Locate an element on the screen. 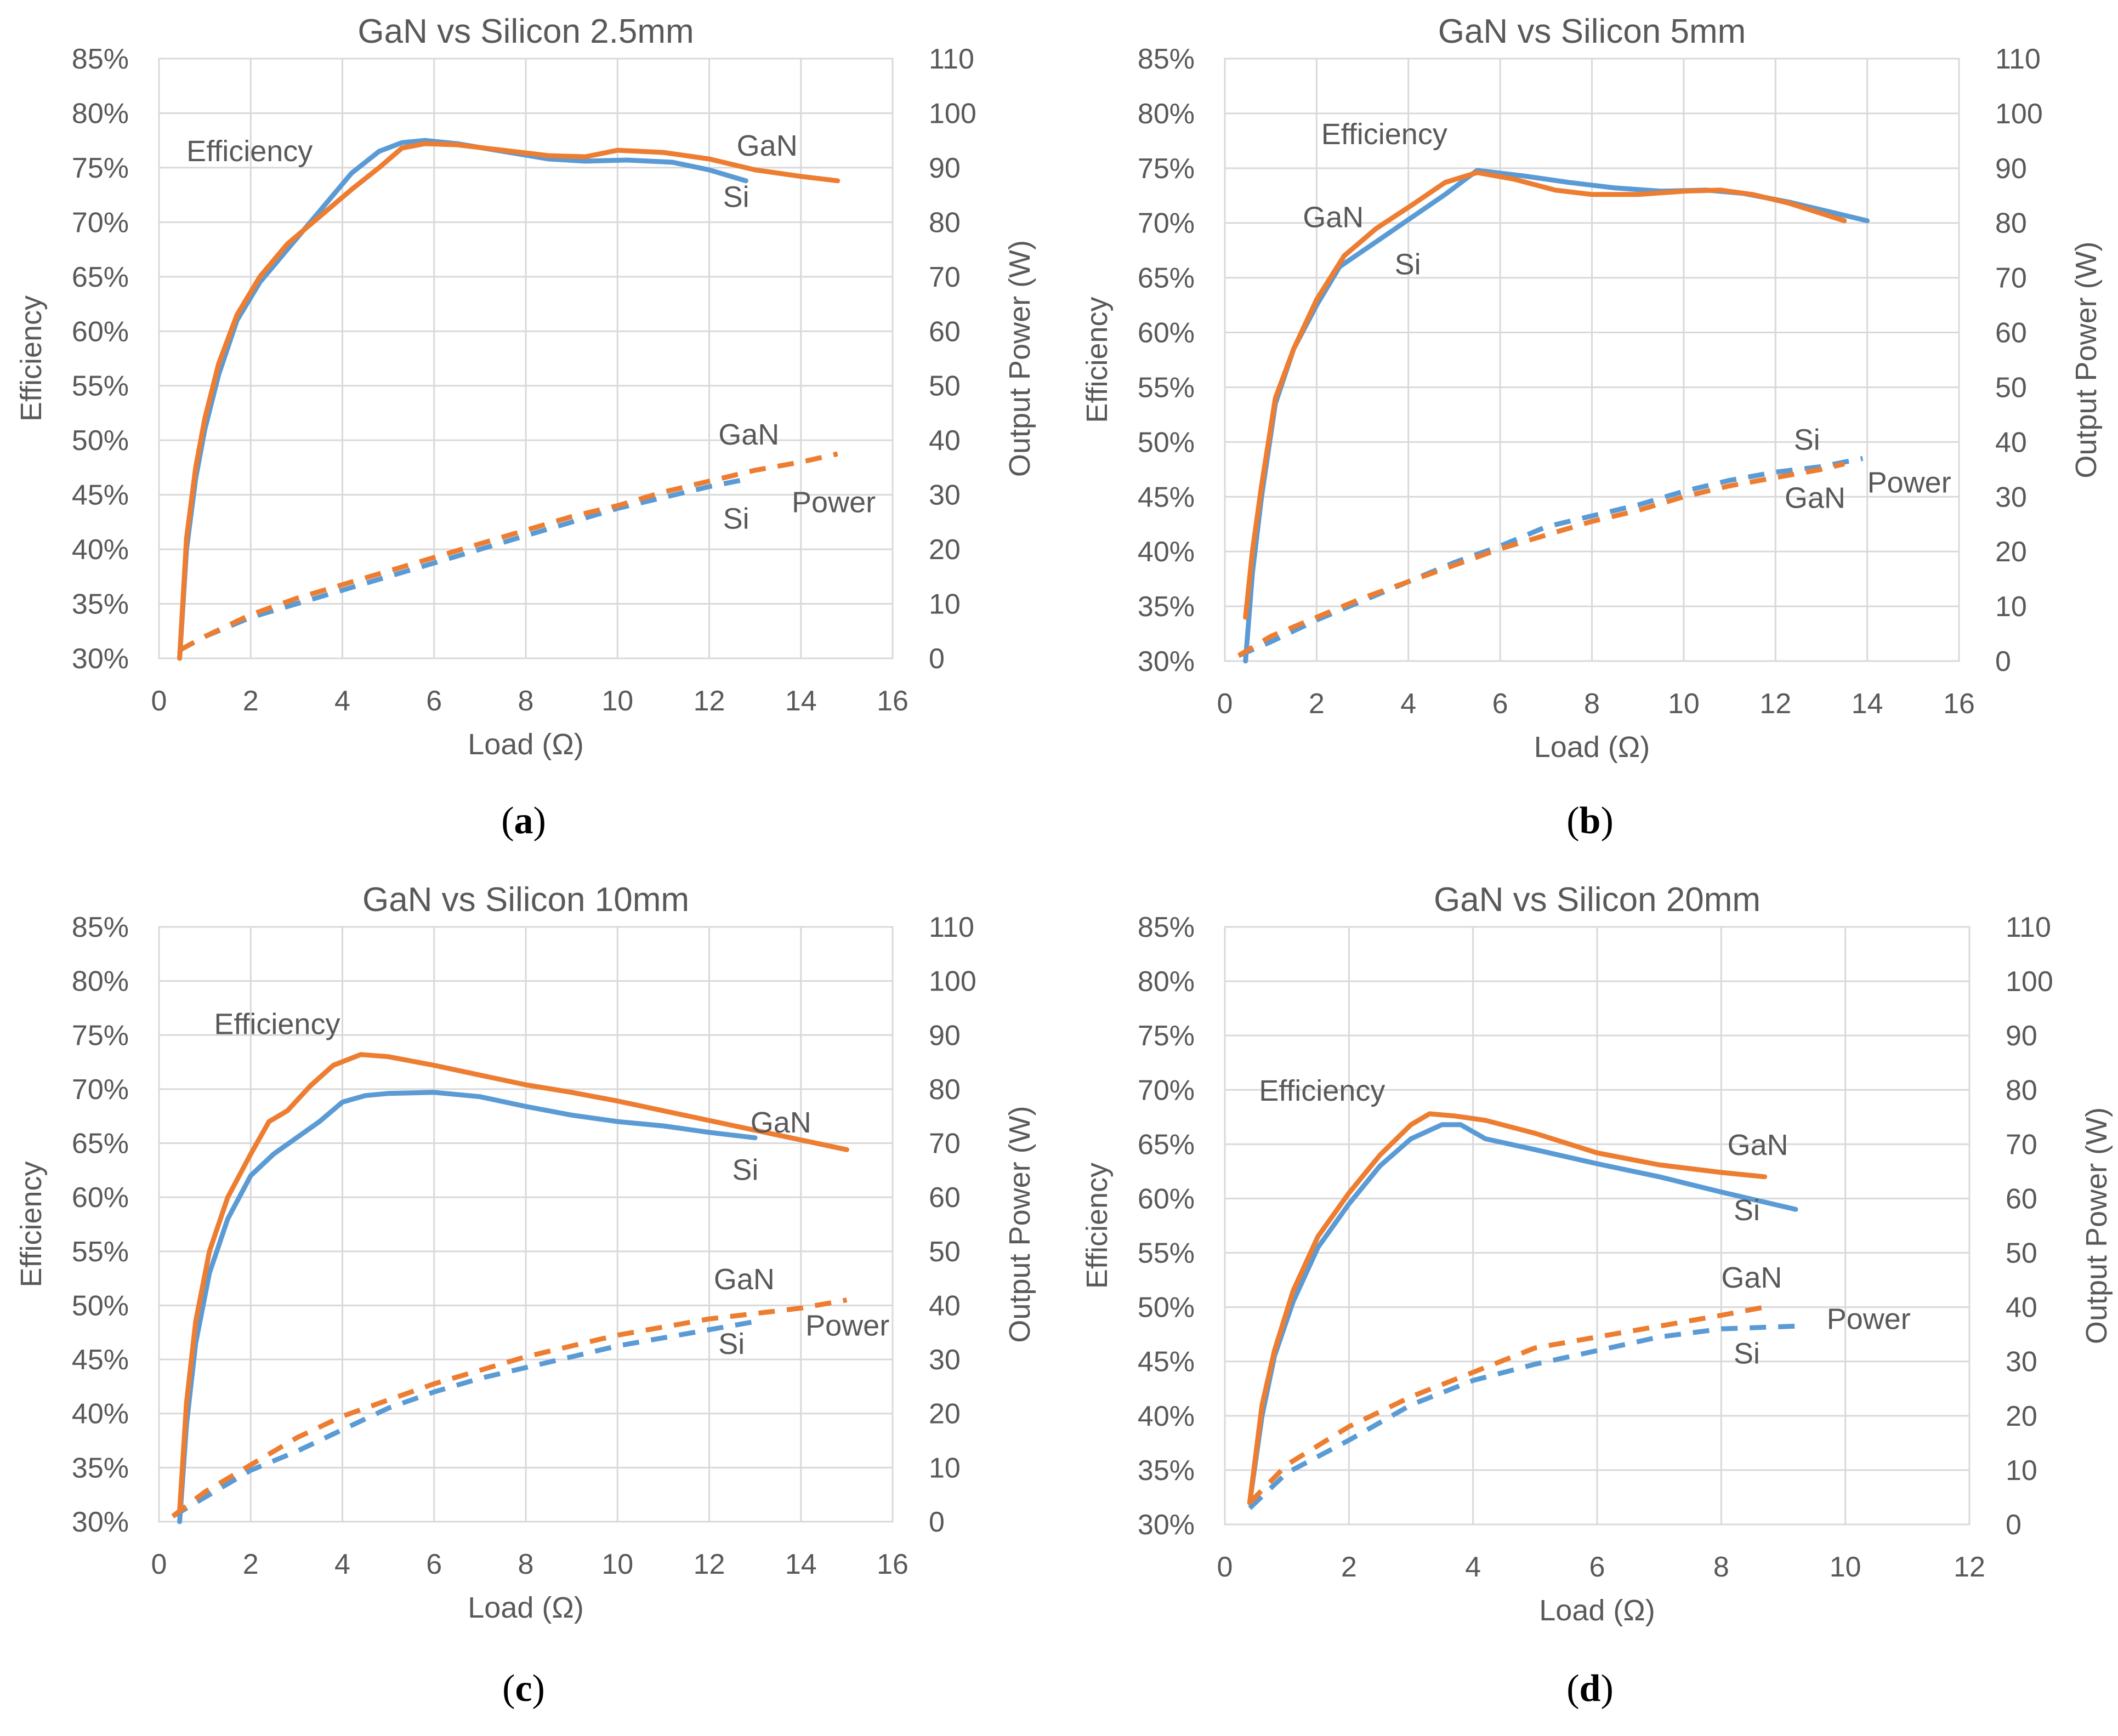  y2-tick-label: 110 is located at coordinates (951, 927).